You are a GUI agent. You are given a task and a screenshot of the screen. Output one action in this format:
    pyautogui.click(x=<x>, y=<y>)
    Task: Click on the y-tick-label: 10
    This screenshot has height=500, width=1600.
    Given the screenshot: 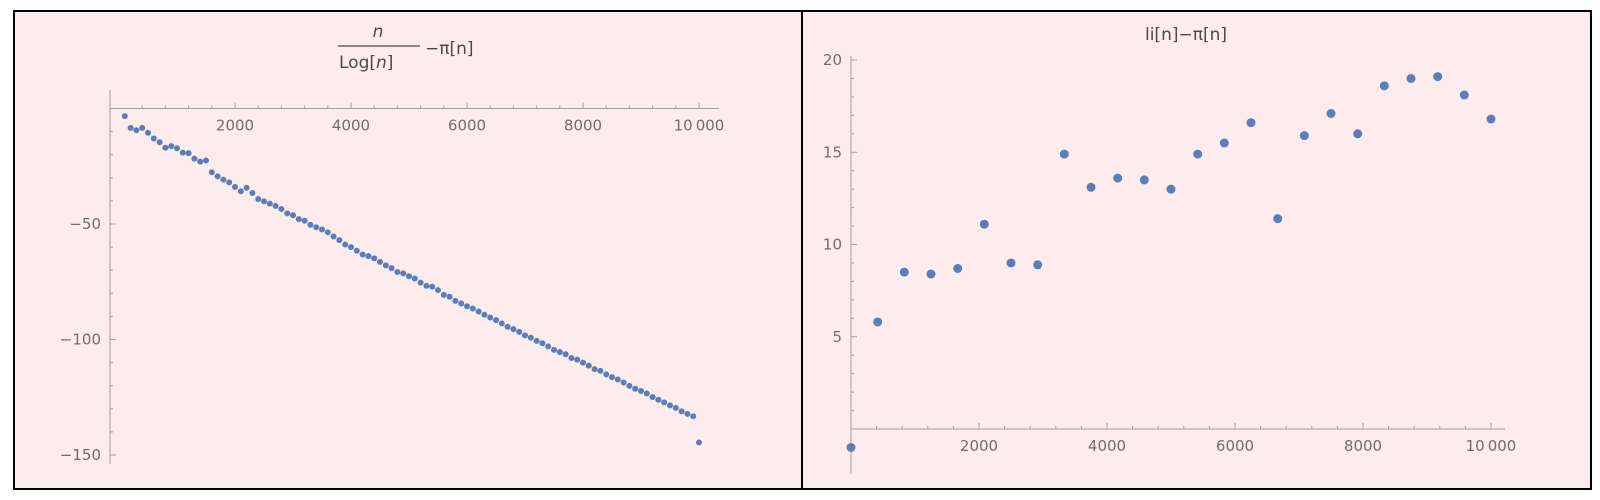 What is the action you would take?
    pyautogui.click(x=832, y=245)
    